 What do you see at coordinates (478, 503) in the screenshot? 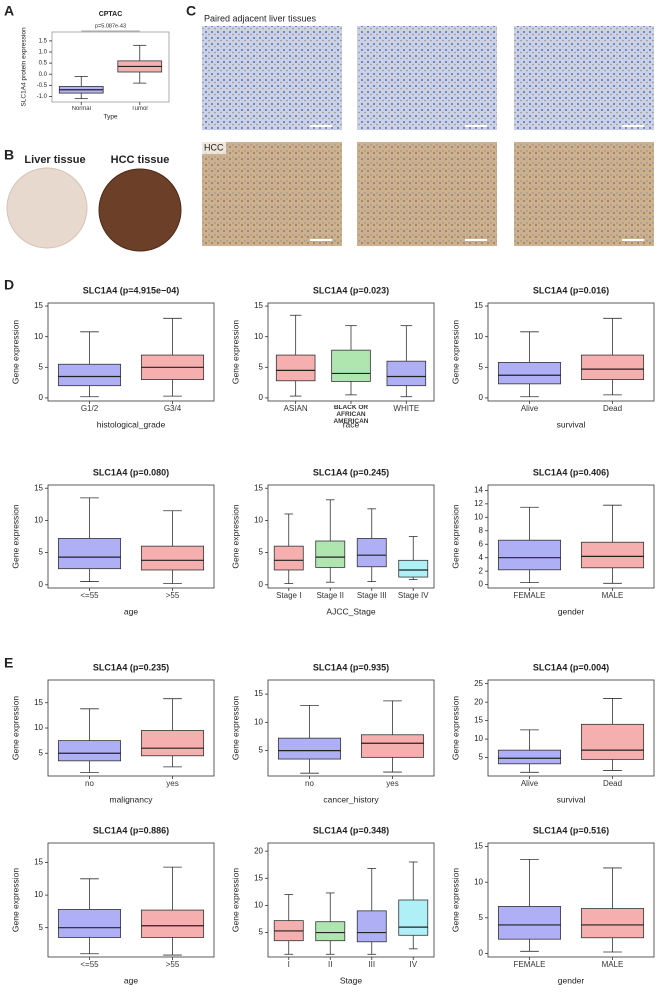
I see `y-tick-label: 12` at bounding box center [478, 503].